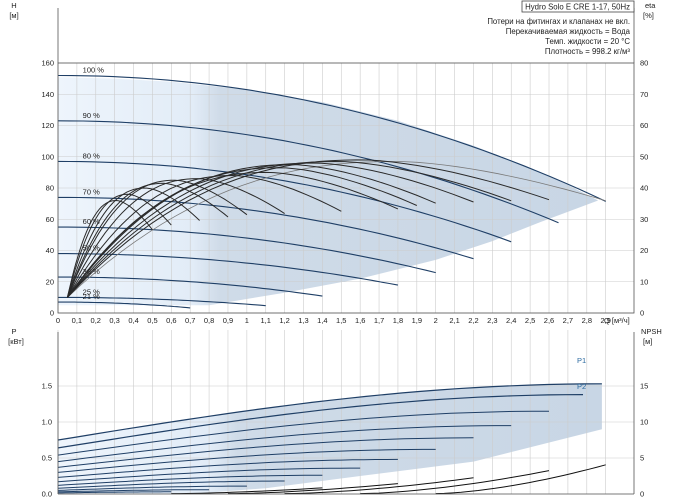 This screenshot has width=700, height=500. I want to click on speed-curve-label: 90 %, so click(91, 115).